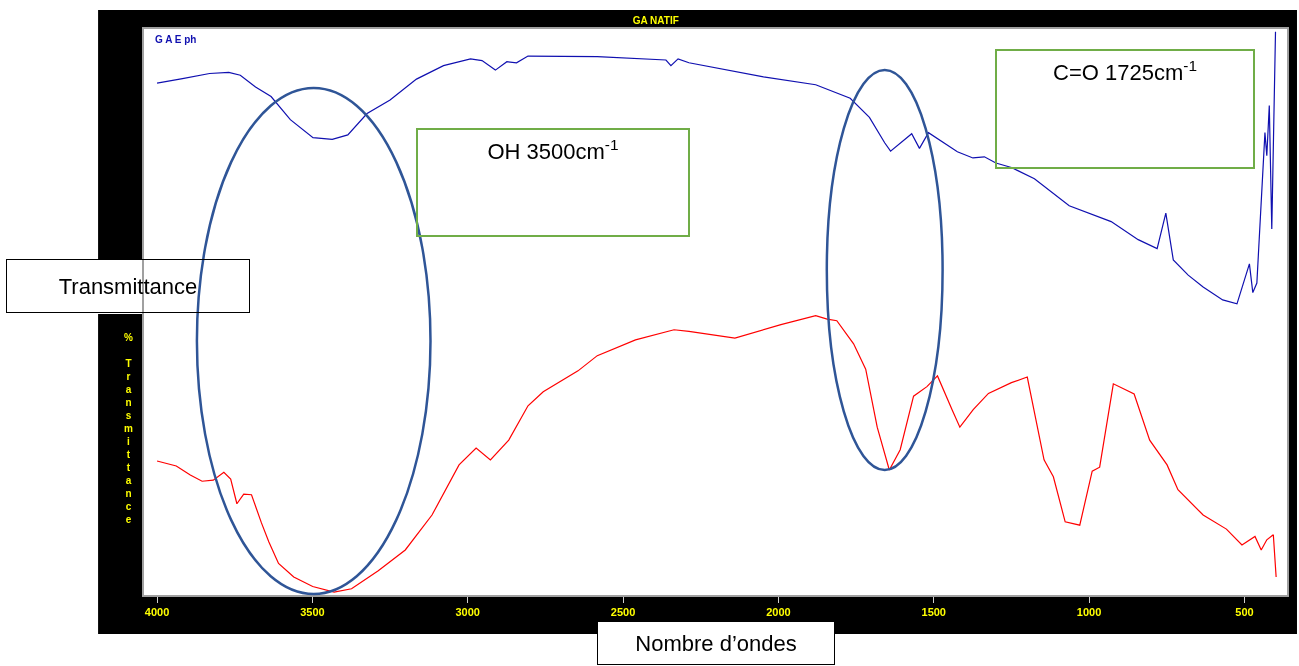 The width and height of the screenshot is (1299, 666). What do you see at coordinates (1244, 612) in the screenshot?
I see `x-tick-label: 500` at bounding box center [1244, 612].